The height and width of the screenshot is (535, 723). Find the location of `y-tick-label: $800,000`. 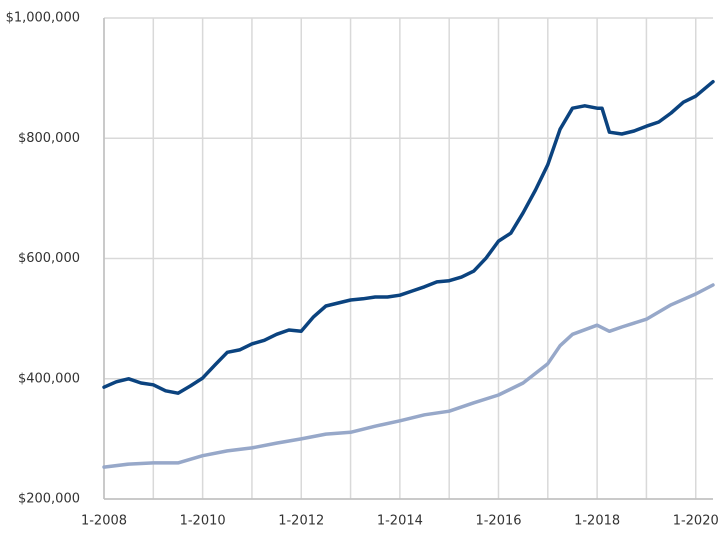

y-tick-label: $800,000 is located at coordinates (49, 138).